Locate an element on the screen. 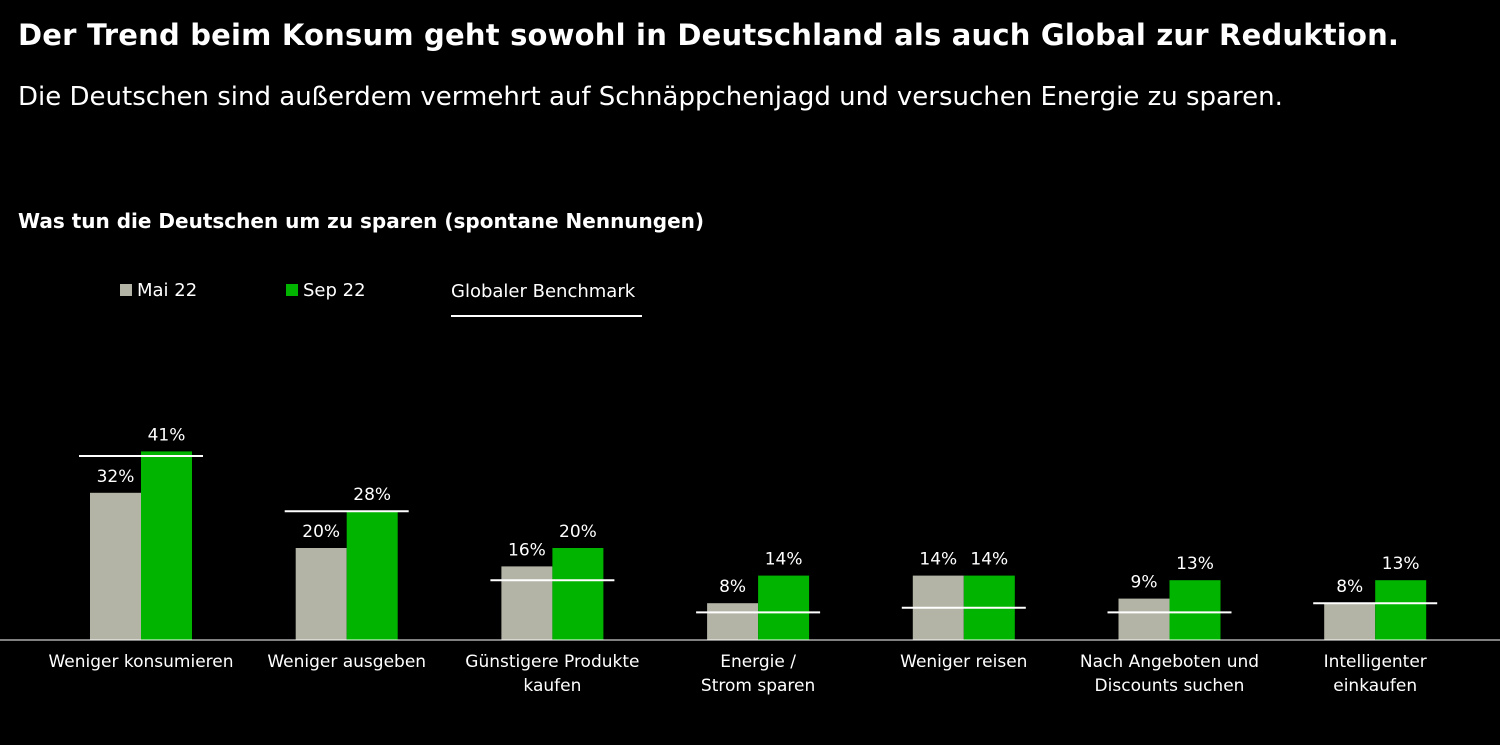 The image size is (1500, 745). category-label: Nach Angeboten und is located at coordinates (1169, 662).